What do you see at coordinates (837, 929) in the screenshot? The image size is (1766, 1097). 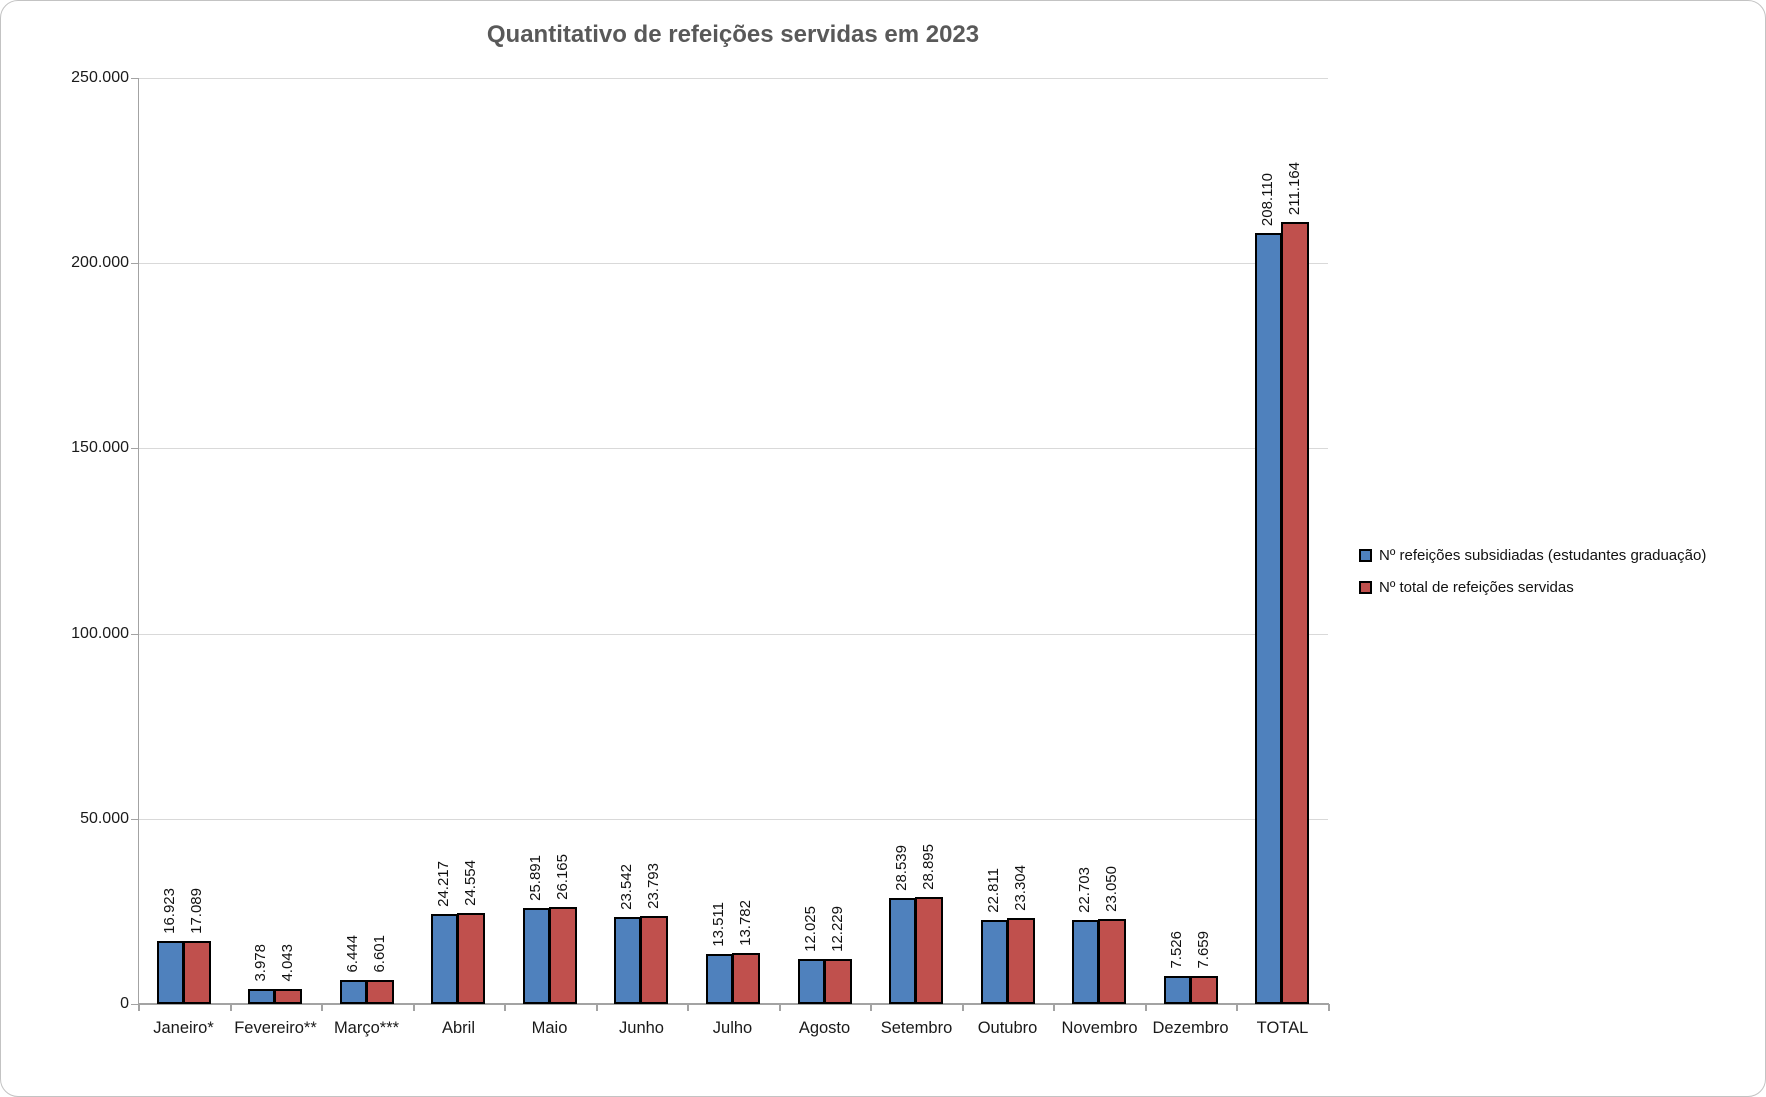 I see `bar-value-label-total: 12.229` at bounding box center [837, 929].